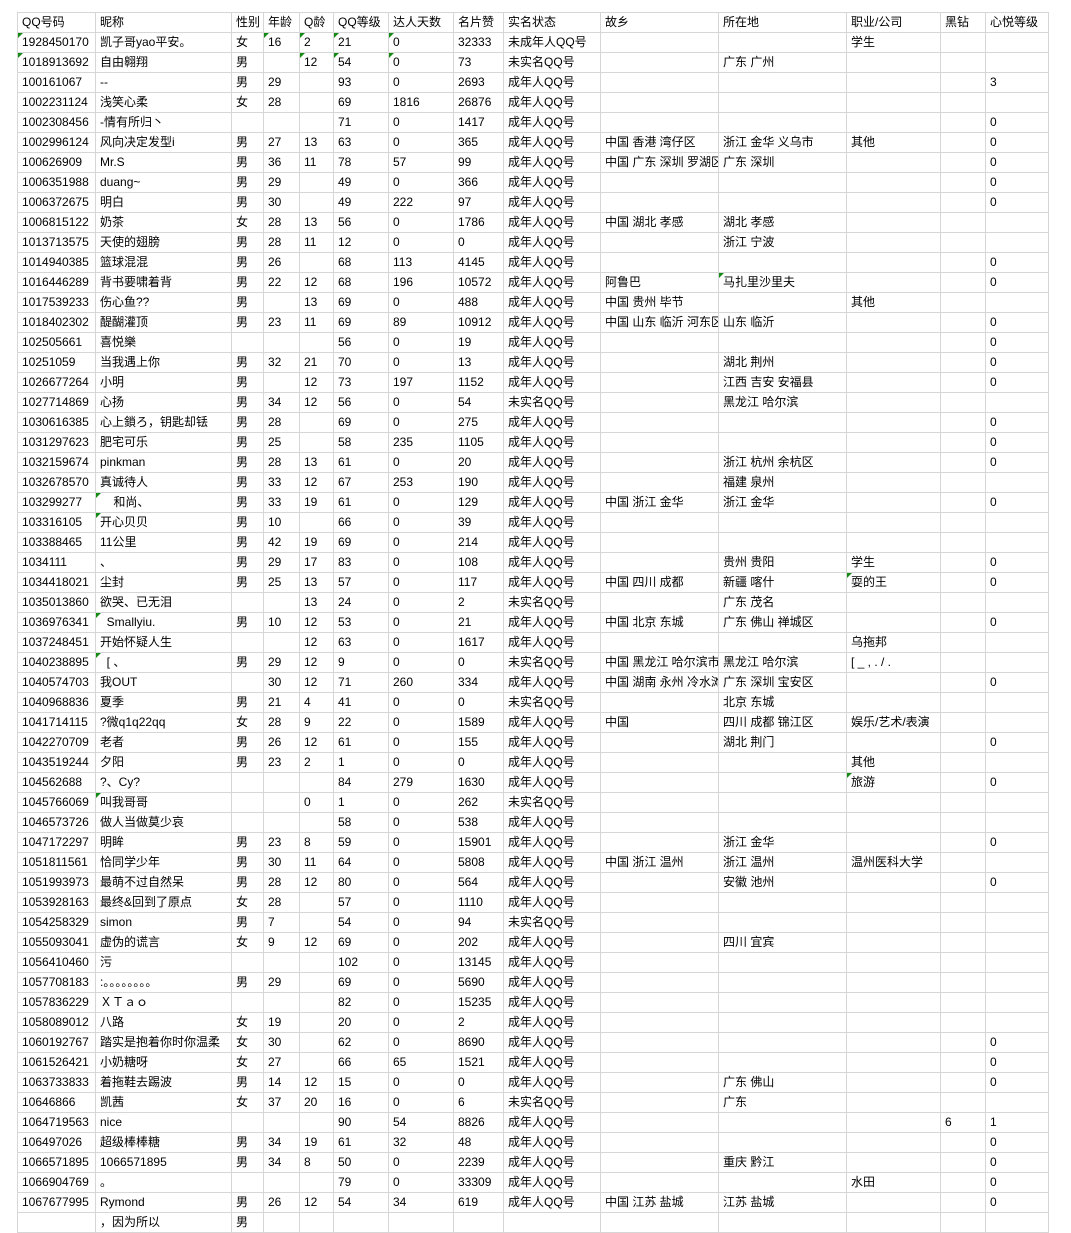 The image size is (1071, 1233). I want to click on cell-age: 26, so click(282, 263).